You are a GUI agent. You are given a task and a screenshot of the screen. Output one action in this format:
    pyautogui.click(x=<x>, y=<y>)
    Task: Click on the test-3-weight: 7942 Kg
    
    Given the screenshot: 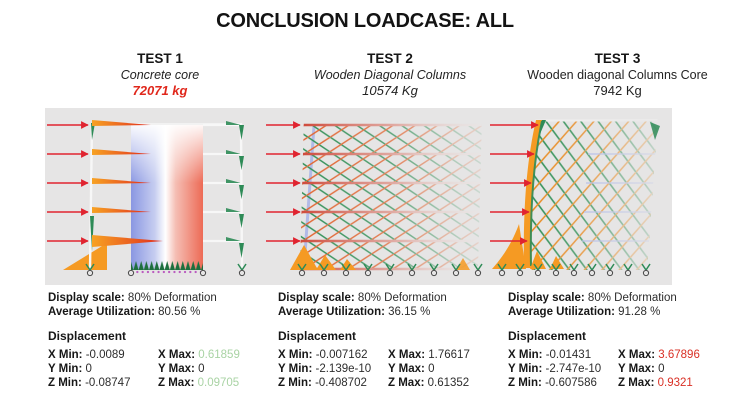 What is the action you would take?
    pyautogui.click(x=617, y=90)
    